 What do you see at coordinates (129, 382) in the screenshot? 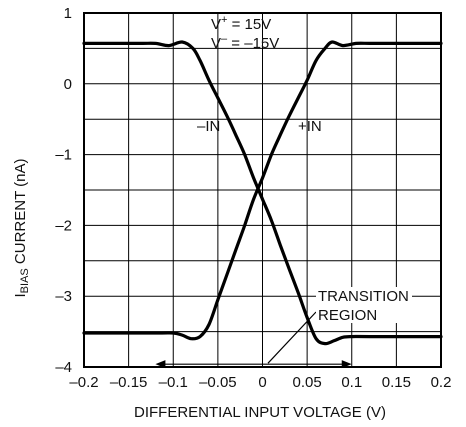
I see `x-tick-label-1: –0.15` at bounding box center [129, 382].